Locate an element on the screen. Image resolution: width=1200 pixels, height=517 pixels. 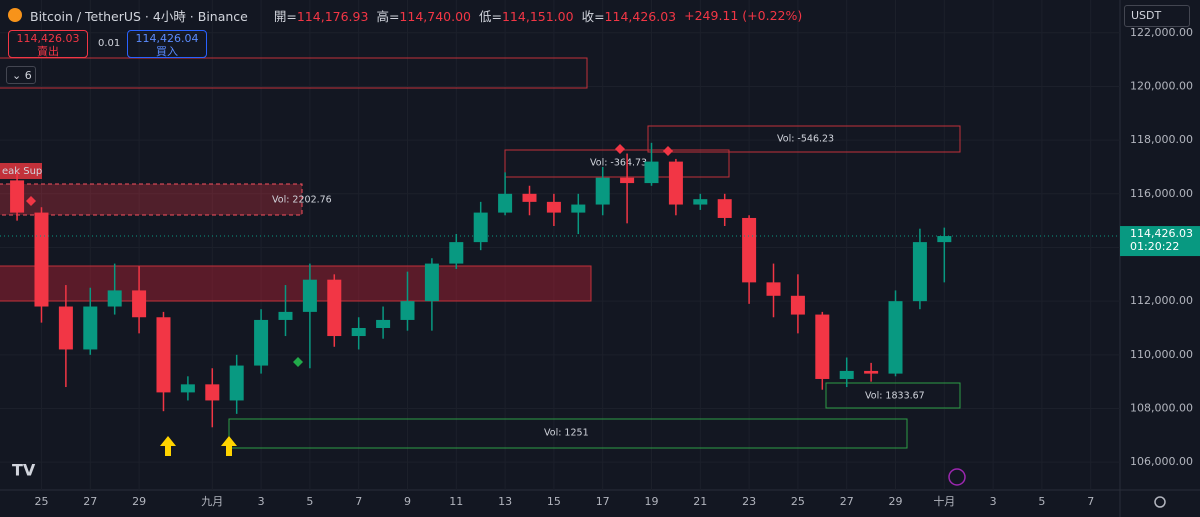
x-tick-label: 29 is located at coordinates (139, 501).